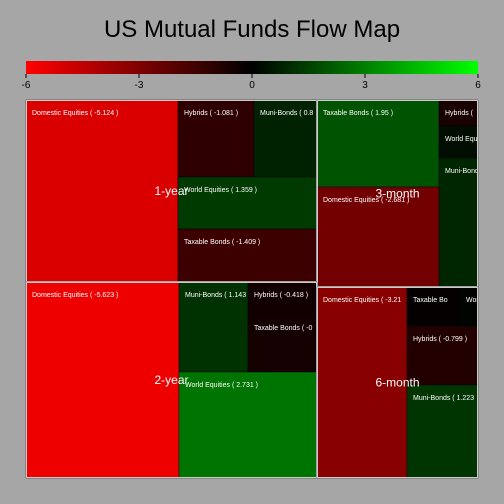 The height and width of the screenshot is (504, 504). I want to click on color-scale-tick-label: -6, so click(26, 85).